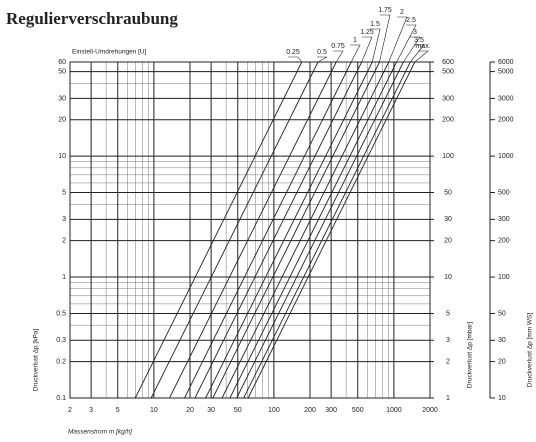 The width and height of the screenshot is (536, 442). What do you see at coordinates (367, 32) in the screenshot?
I see `series-label: 1.25` at bounding box center [367, 32].